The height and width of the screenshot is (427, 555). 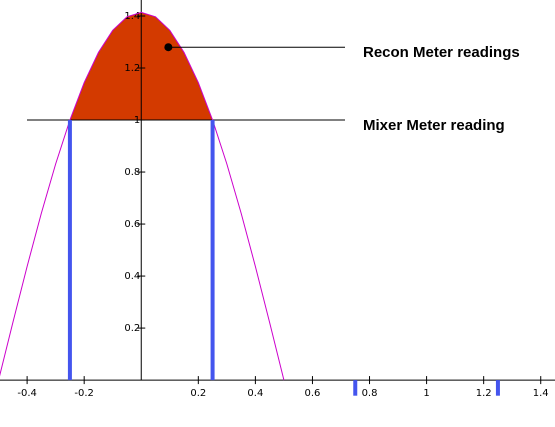 What do you see at coordinates (132, 68) in the screenshot?
I see `y-tick-label: 1.2` at bounding box center [132, 68].